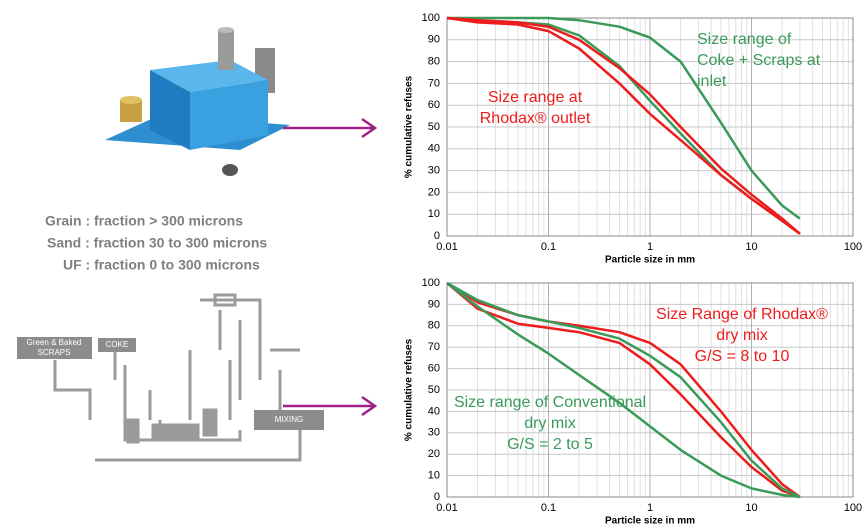 This screenshot has width=866, height=528. What do you see at coordinates (759, 60) in the screenshot?
I see `annotation: Coke + Scraps at` at bounding box center [759, 60].